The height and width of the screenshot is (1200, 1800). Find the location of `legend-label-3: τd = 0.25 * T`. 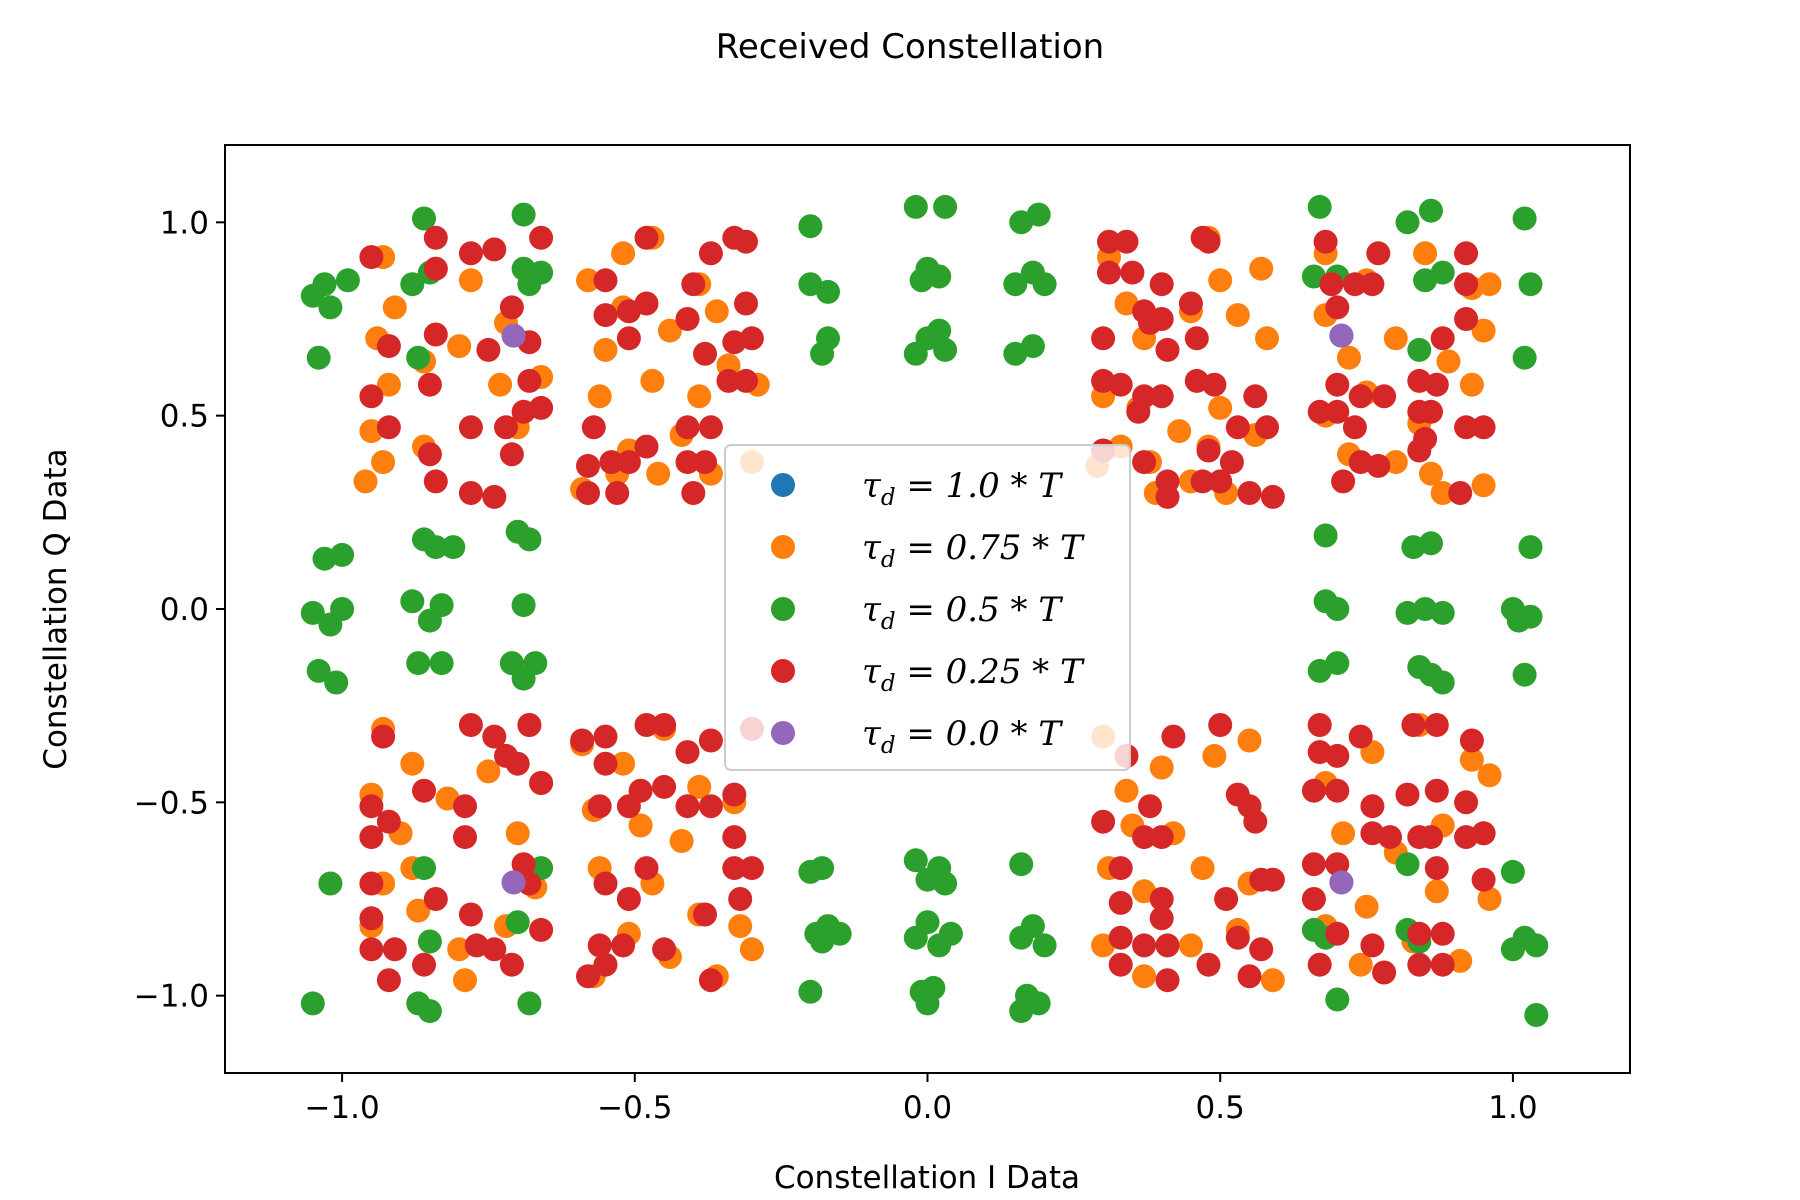

legend-label-3: τd = 0.25 * T is located at coordinates (973, 674).